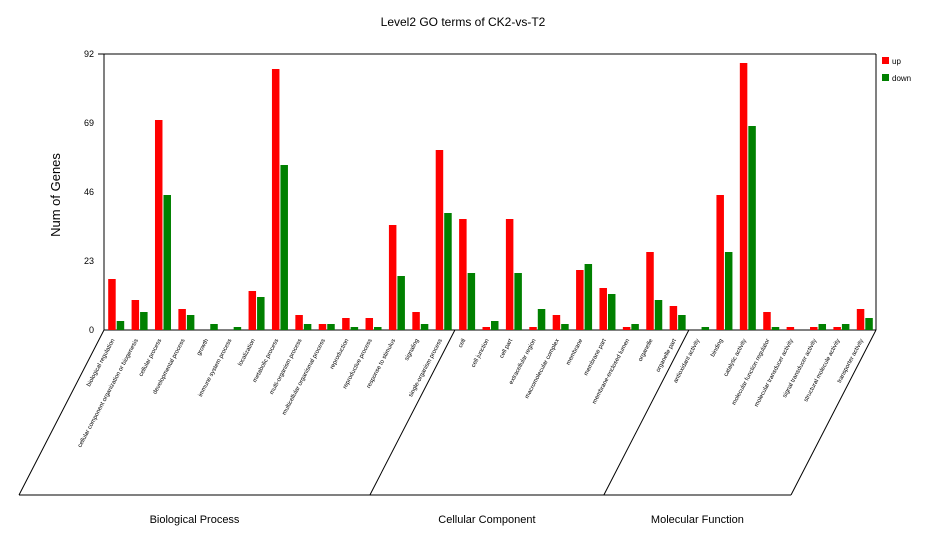 The image size is (927, 535). What do you see at coordinates (195, 520) in the screenshot?
I see `group-label: Biological Process` at bounding box center [195, 520].